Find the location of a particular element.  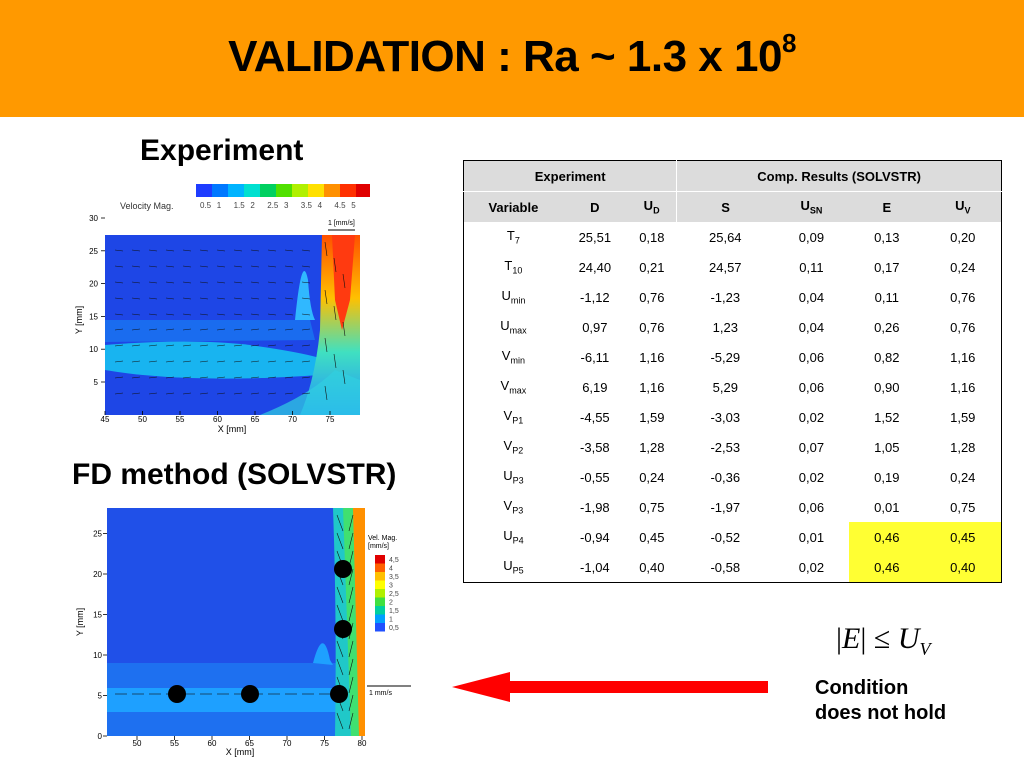

table-cell: -4,55 is located at coordinates (595, 417).